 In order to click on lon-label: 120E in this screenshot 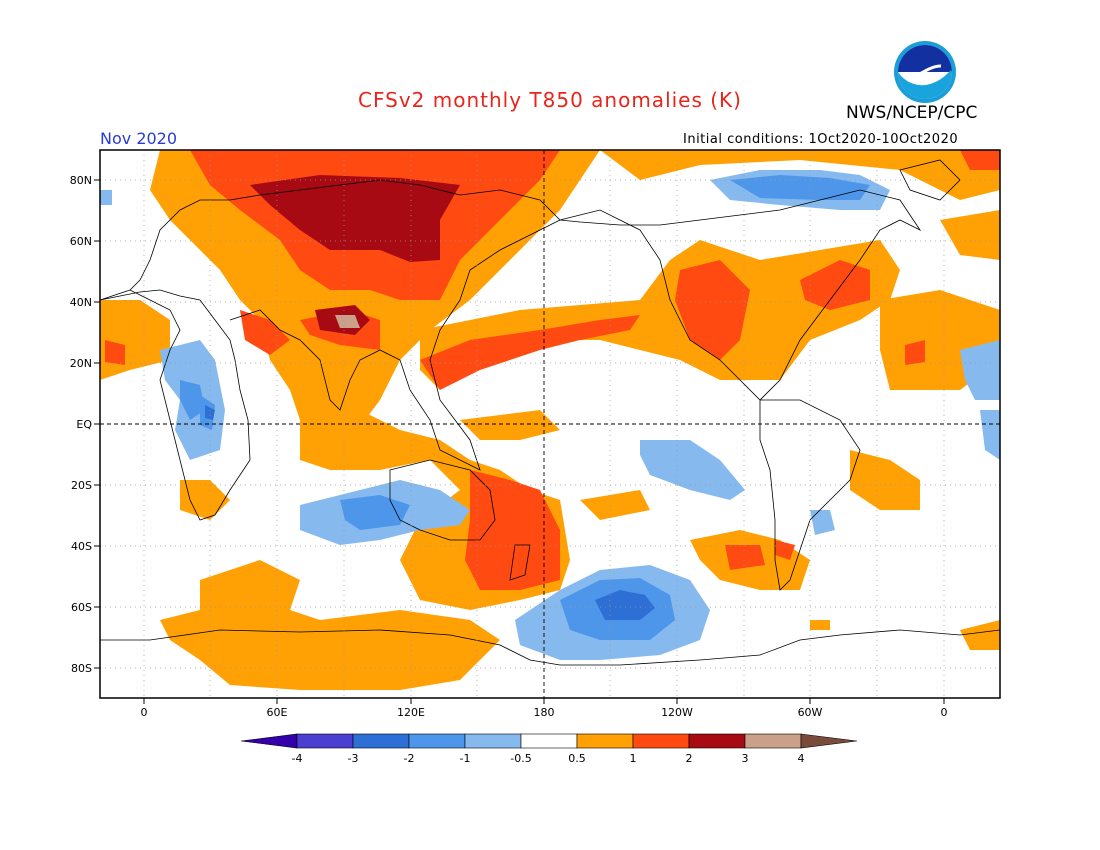, I will do `click(411, 712)`.